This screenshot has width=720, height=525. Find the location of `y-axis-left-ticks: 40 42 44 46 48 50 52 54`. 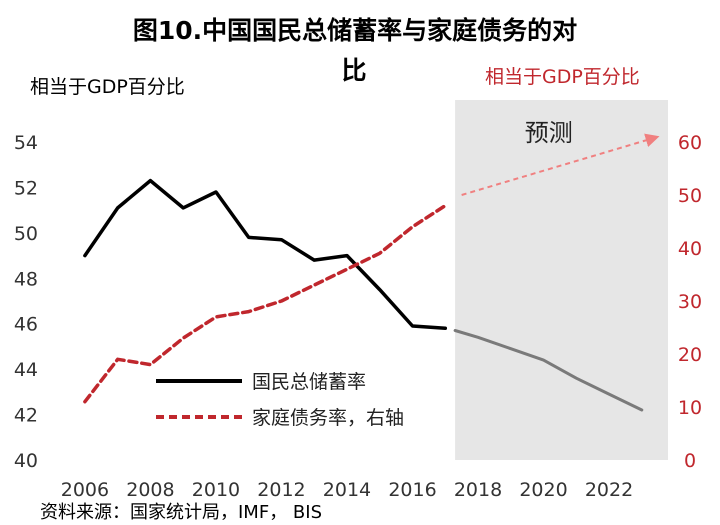

y-axis-left-ticks: 40 42 44 46 48 50 52 54 is located at coordinates (26, 302).